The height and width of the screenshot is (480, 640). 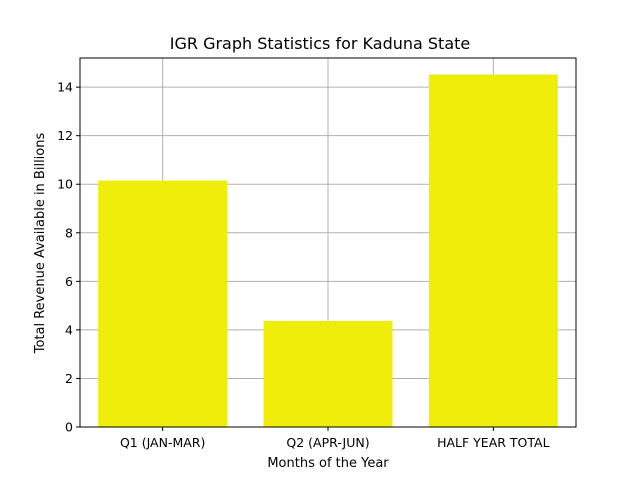 I want to click on y-tick-label: 6, so click(x=69, y=281).